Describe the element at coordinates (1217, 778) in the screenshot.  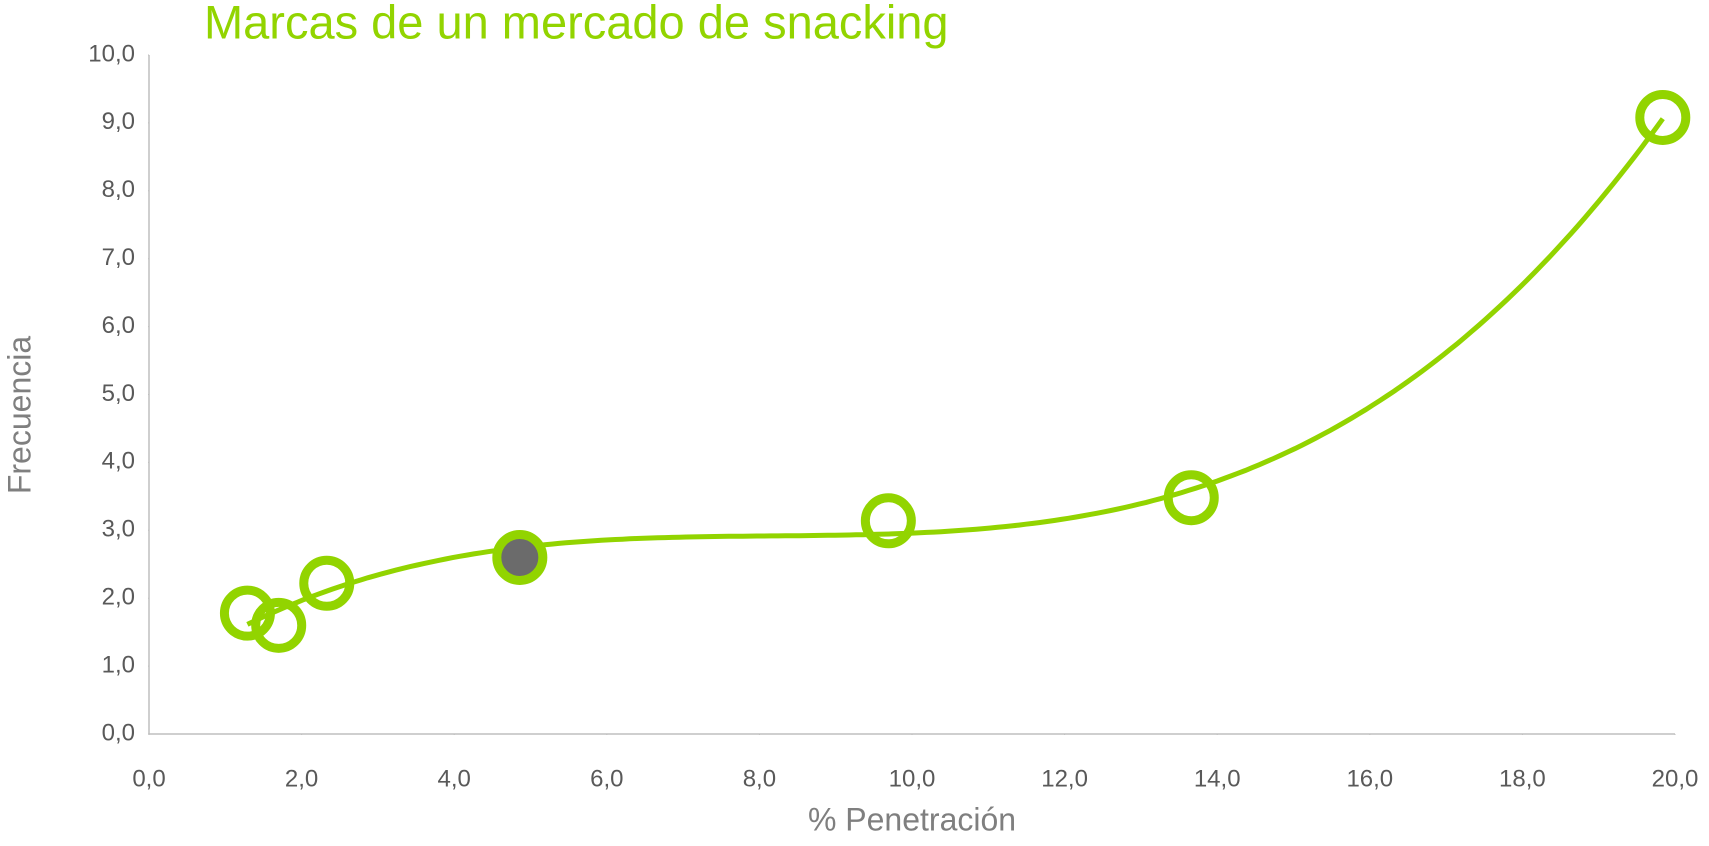
I see `x-tick-label: 14,0` at that location.